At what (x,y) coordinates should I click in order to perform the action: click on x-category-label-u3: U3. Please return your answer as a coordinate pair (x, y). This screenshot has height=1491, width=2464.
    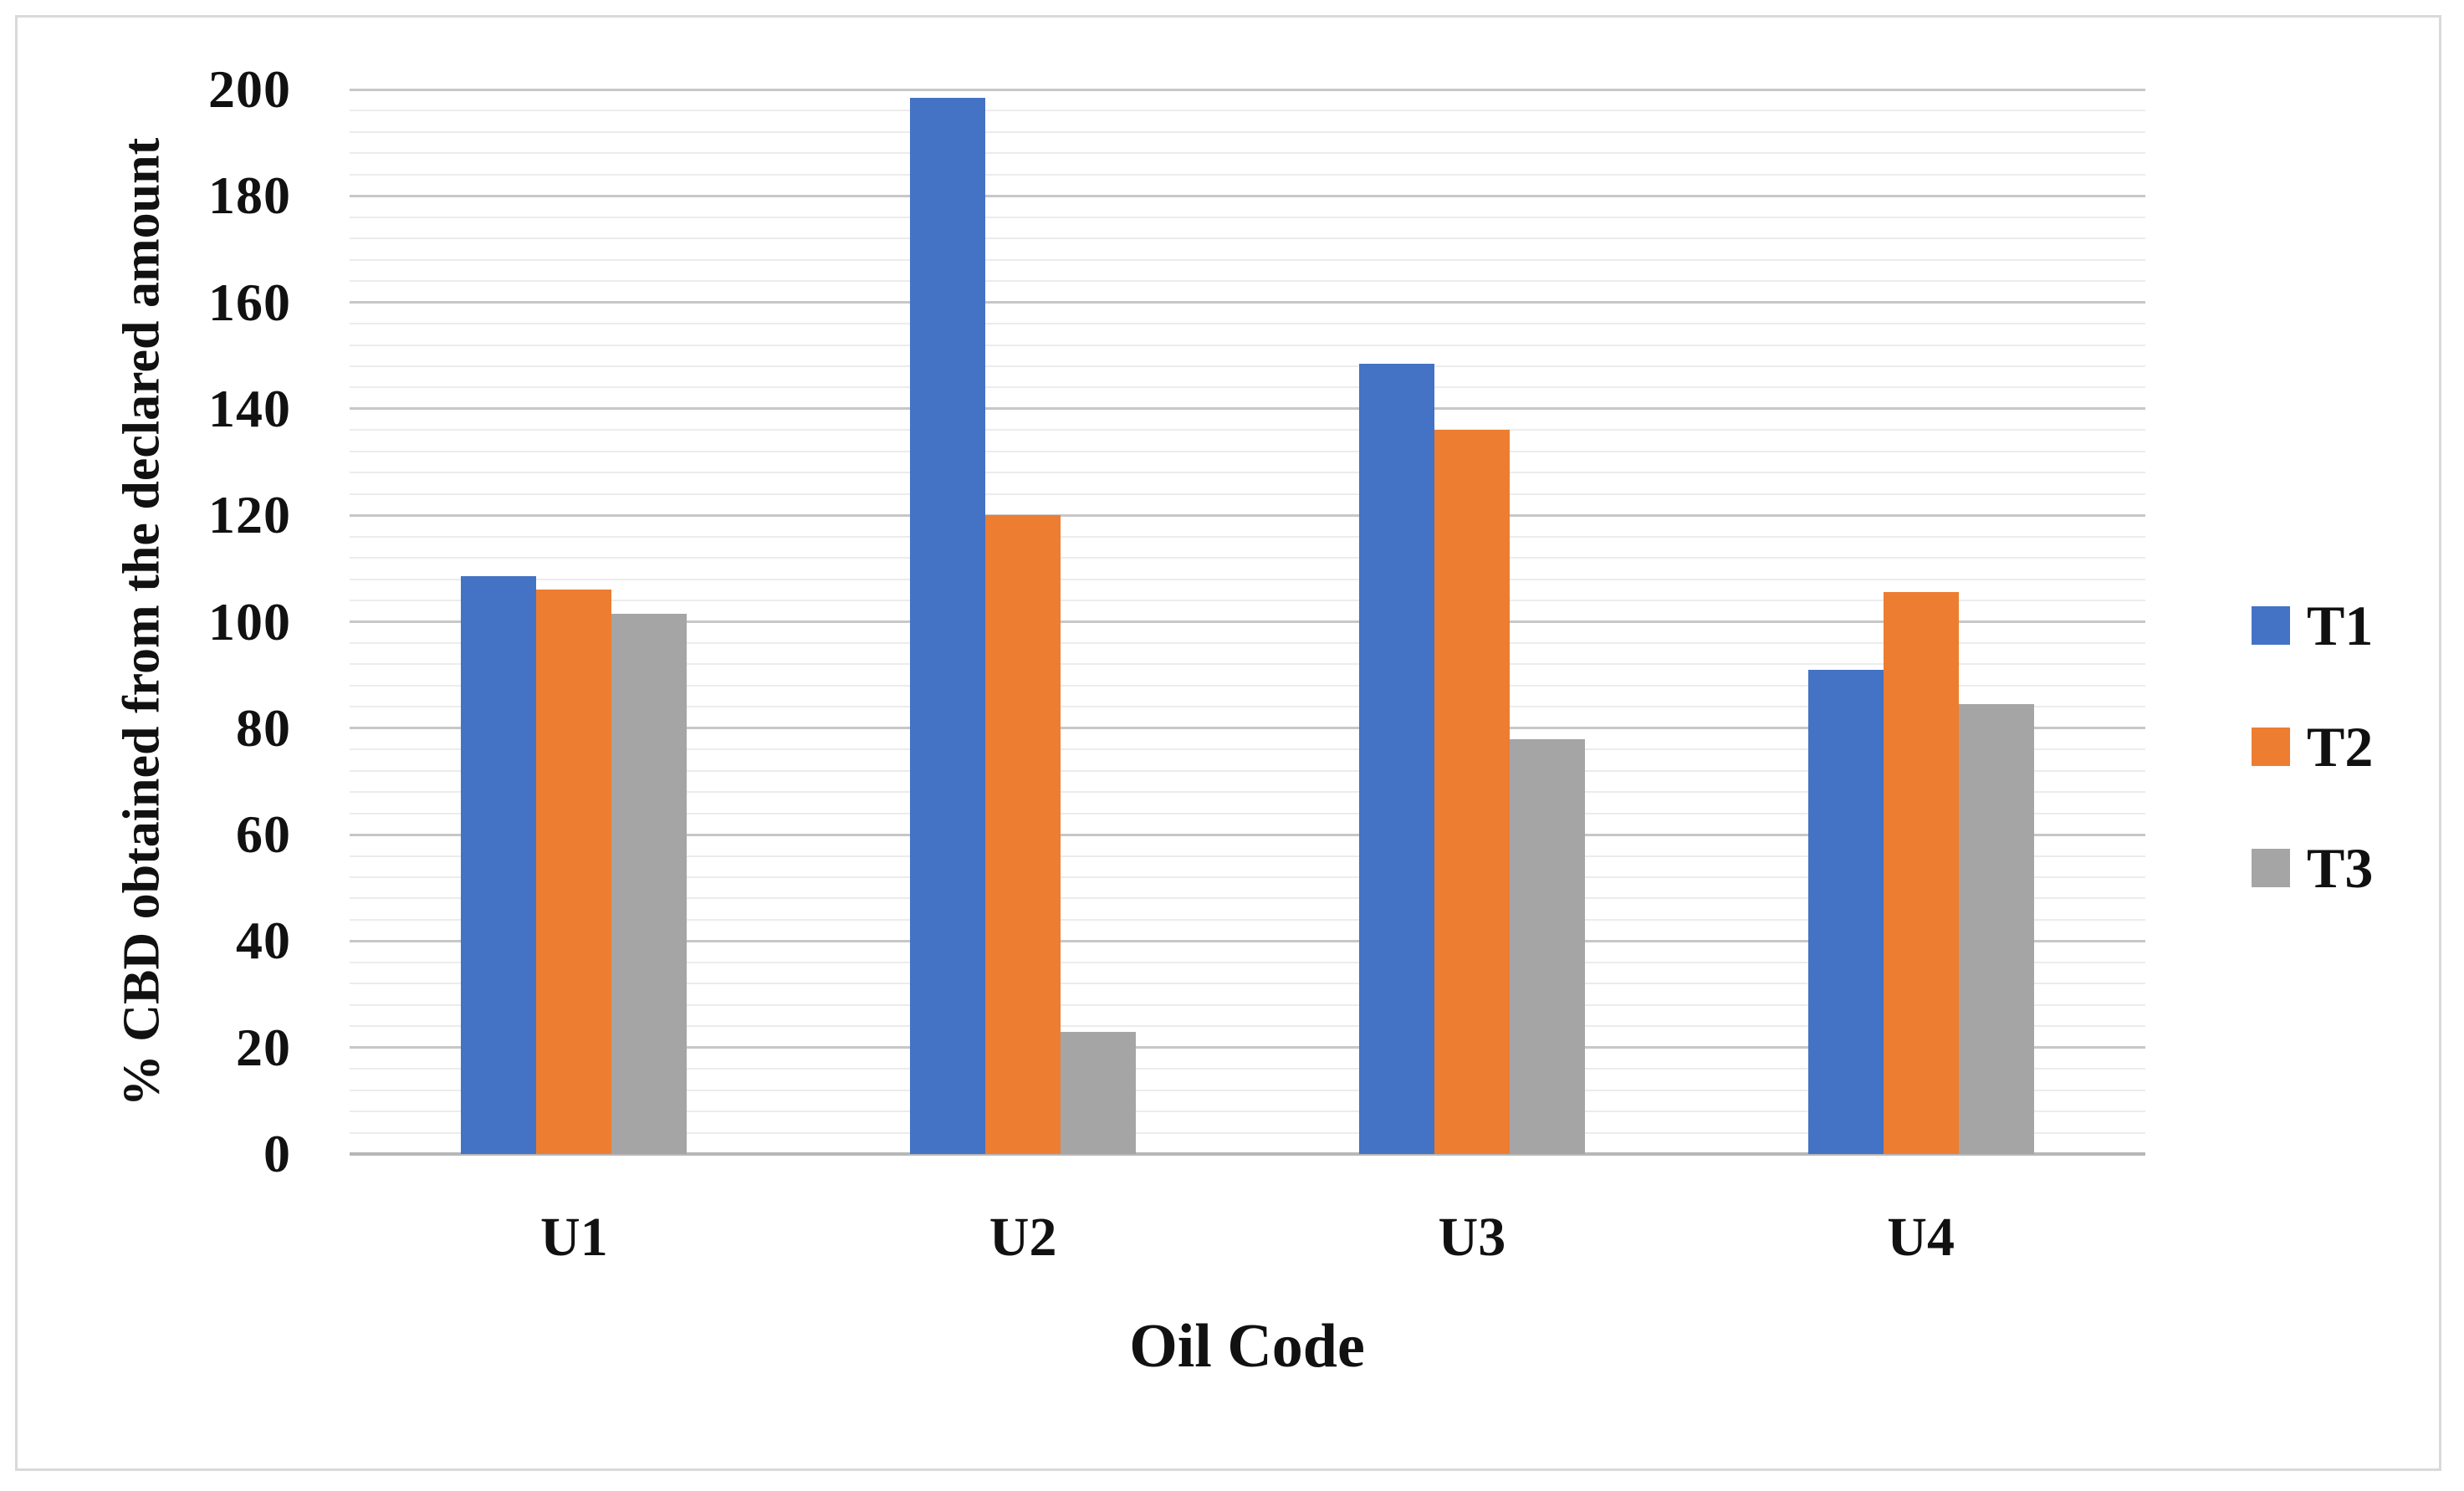
    Looking at the image, I should click on (1472, 1238).